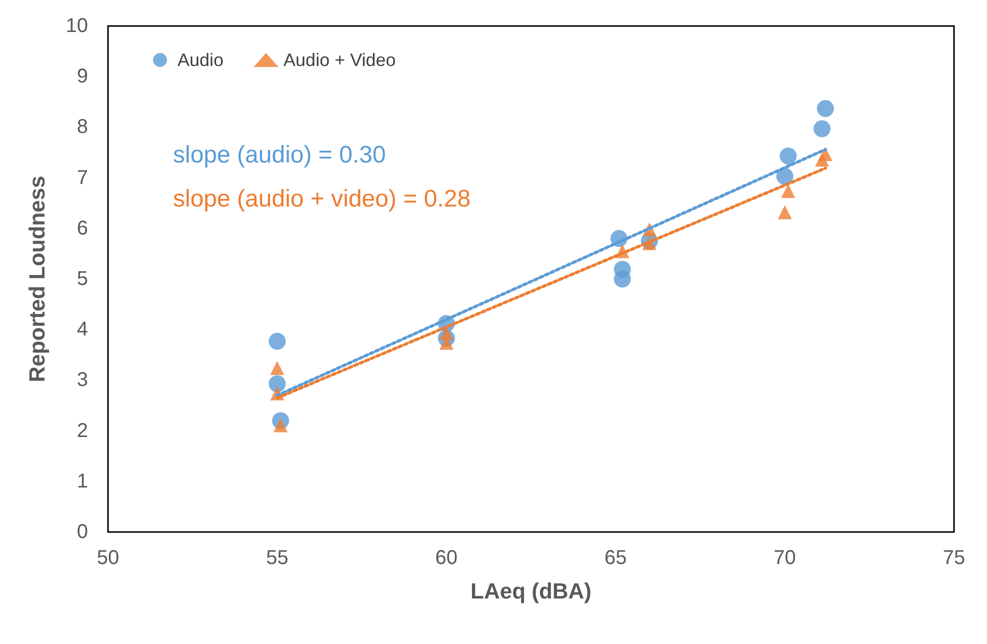 The width and height of the screenshot is (987, 644). I want to click on legend-label: Audio + Video, so click(340, 60).